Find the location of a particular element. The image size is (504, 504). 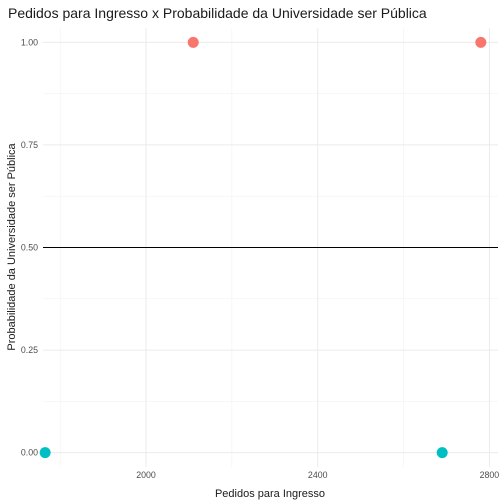

y-tick-label: 0.25 is located at coordinates (29, 350).